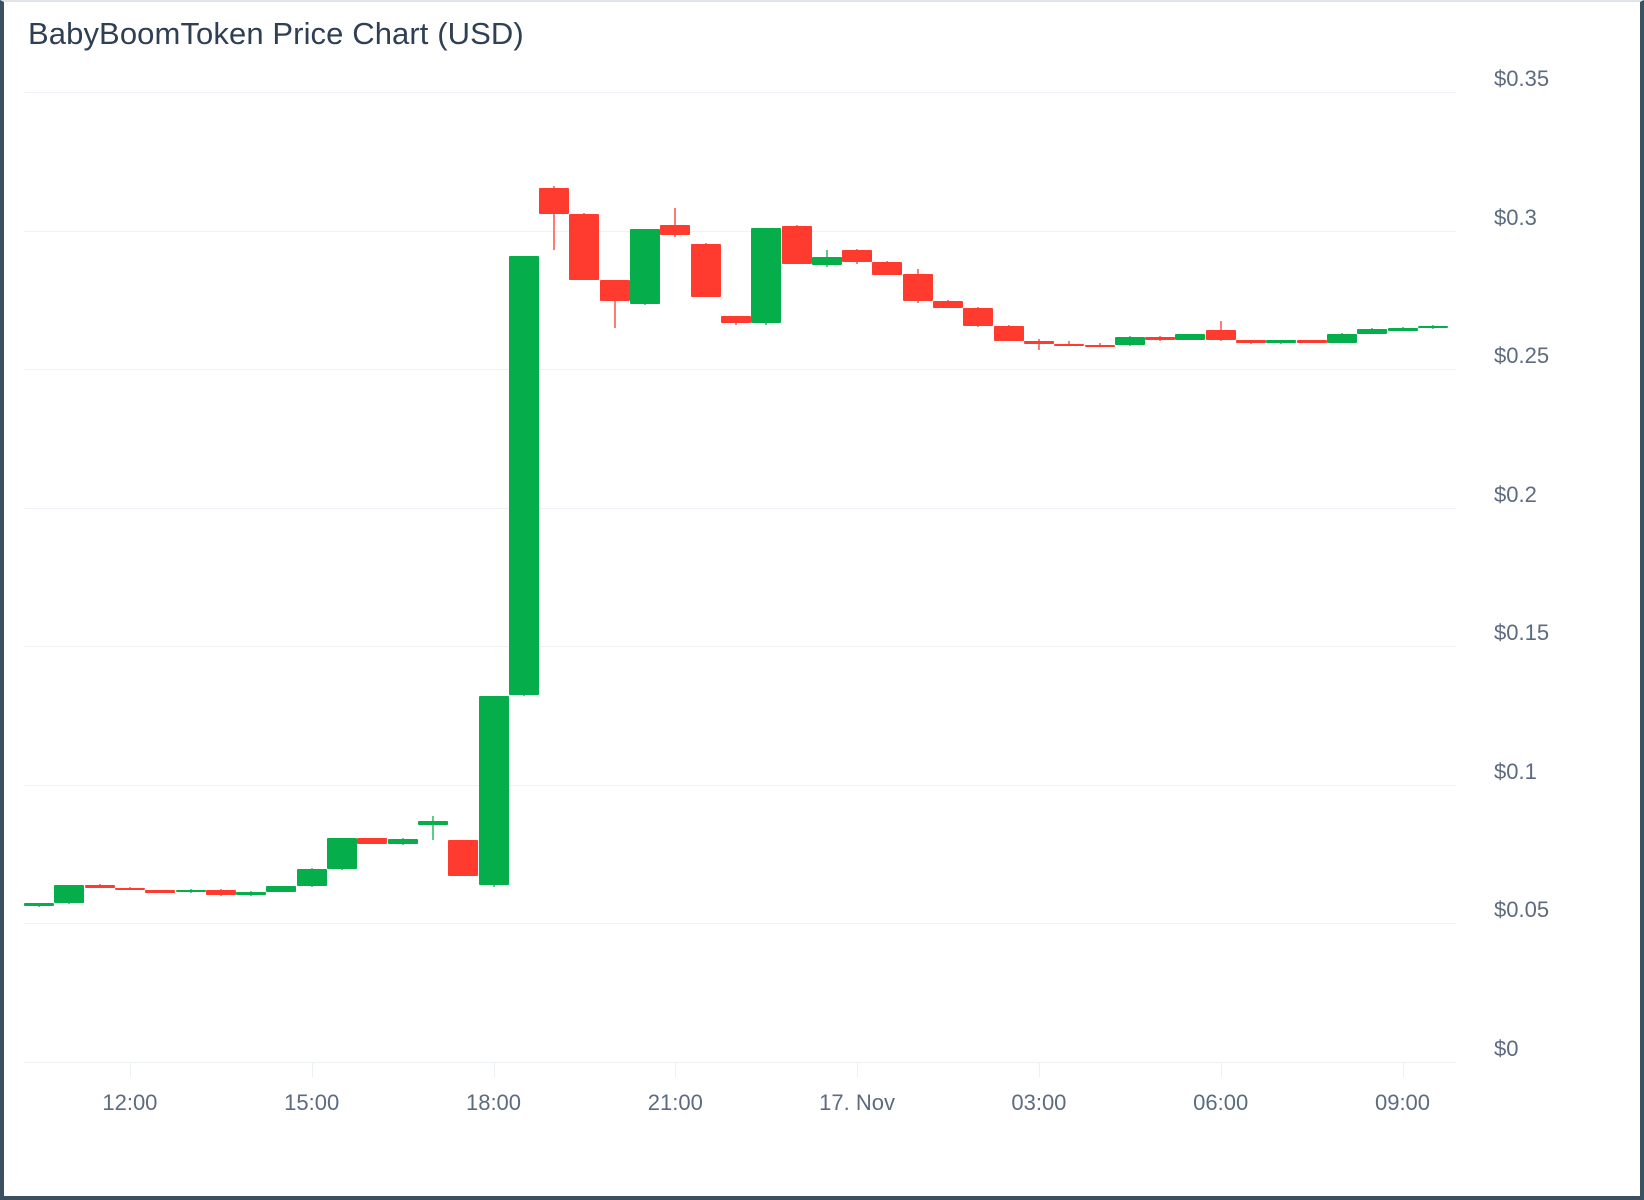 The image size is (1644, 1200). I want to click on x-axis-tick-label: 06:00, so click(1221, 1102).